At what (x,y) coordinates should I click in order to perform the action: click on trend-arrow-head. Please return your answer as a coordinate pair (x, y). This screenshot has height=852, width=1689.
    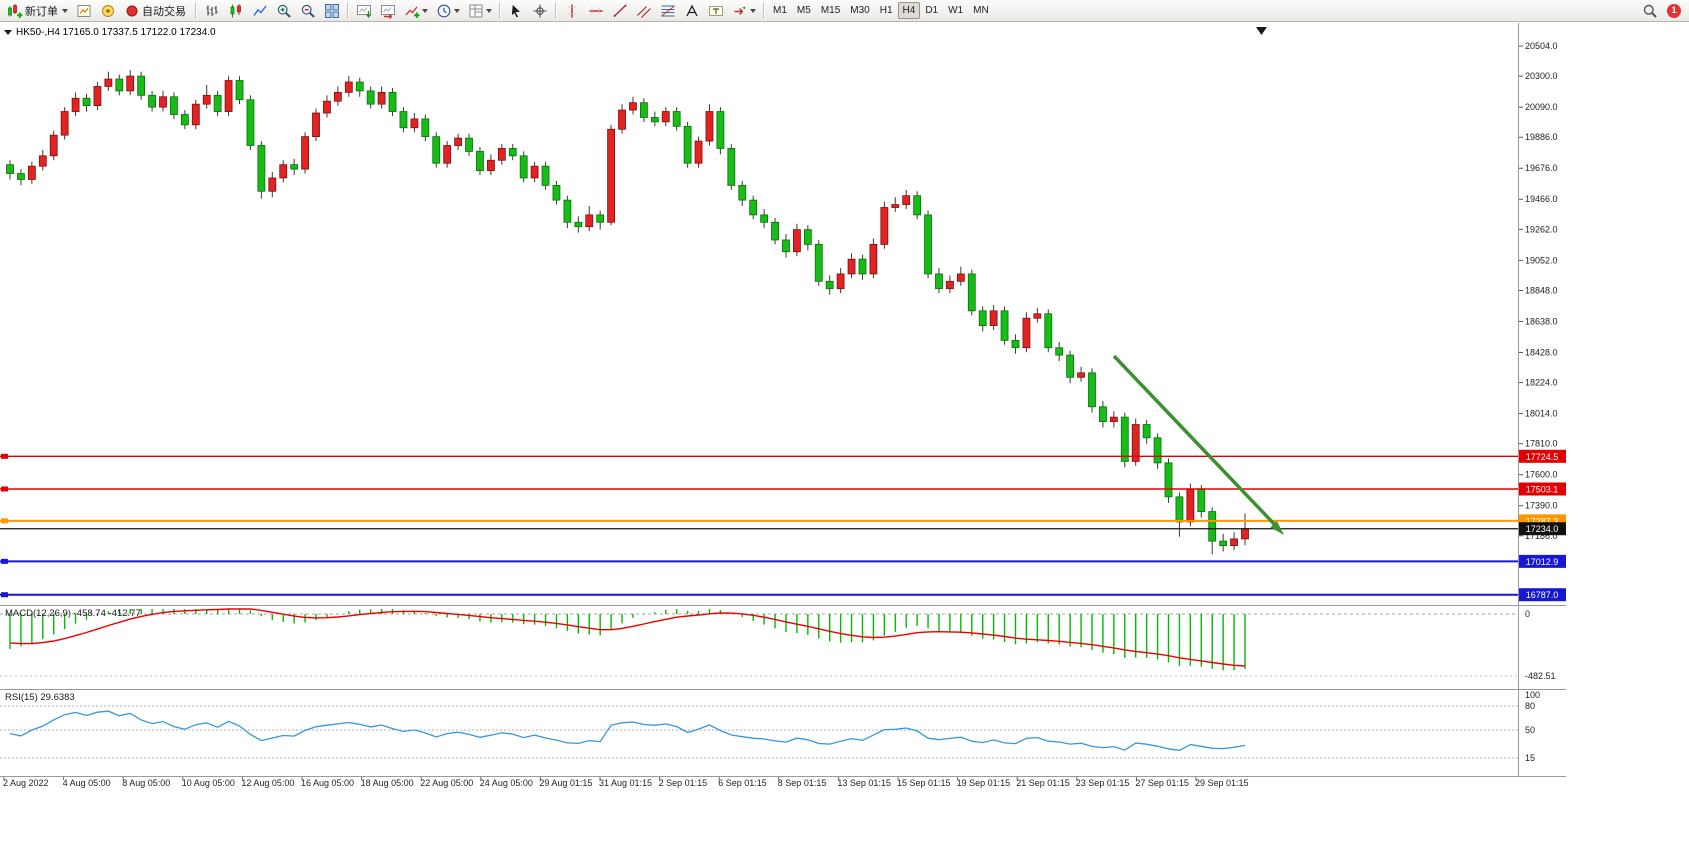
    Looking at the image, I should click on (1277, 528).